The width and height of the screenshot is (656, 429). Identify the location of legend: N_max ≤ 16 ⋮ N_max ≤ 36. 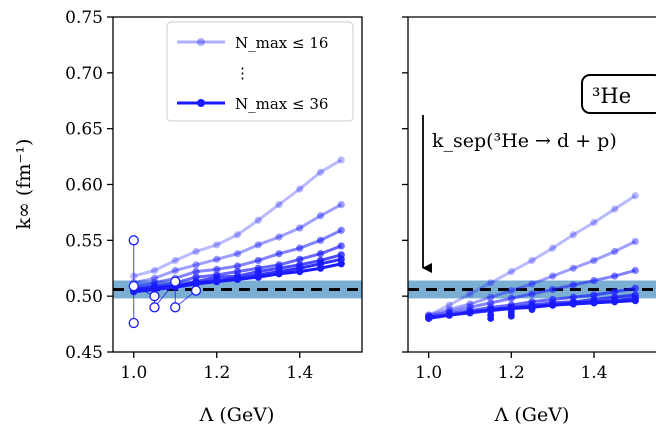
(260, 71).